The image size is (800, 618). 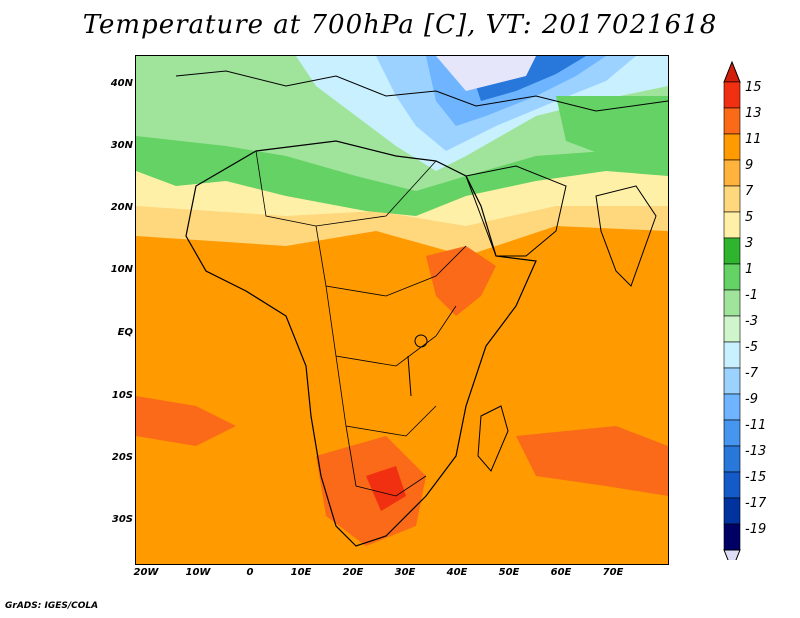 What do you see at coordinates (122, 395) in the screenshot?
I see `lat-label-10s: 10S` at bounding box center [122, 395].